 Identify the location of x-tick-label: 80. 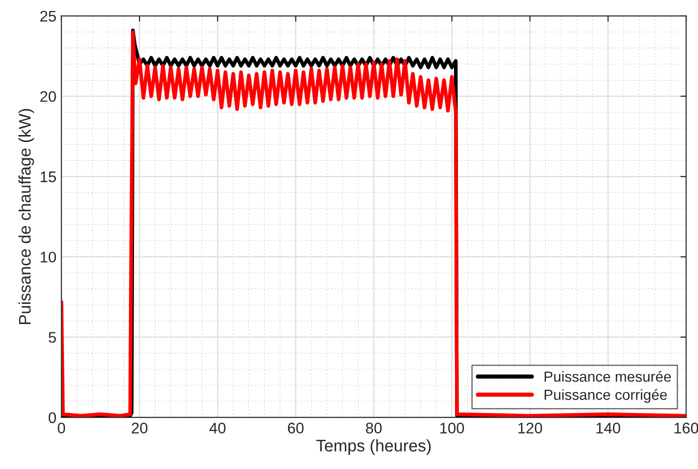
(374, 428).